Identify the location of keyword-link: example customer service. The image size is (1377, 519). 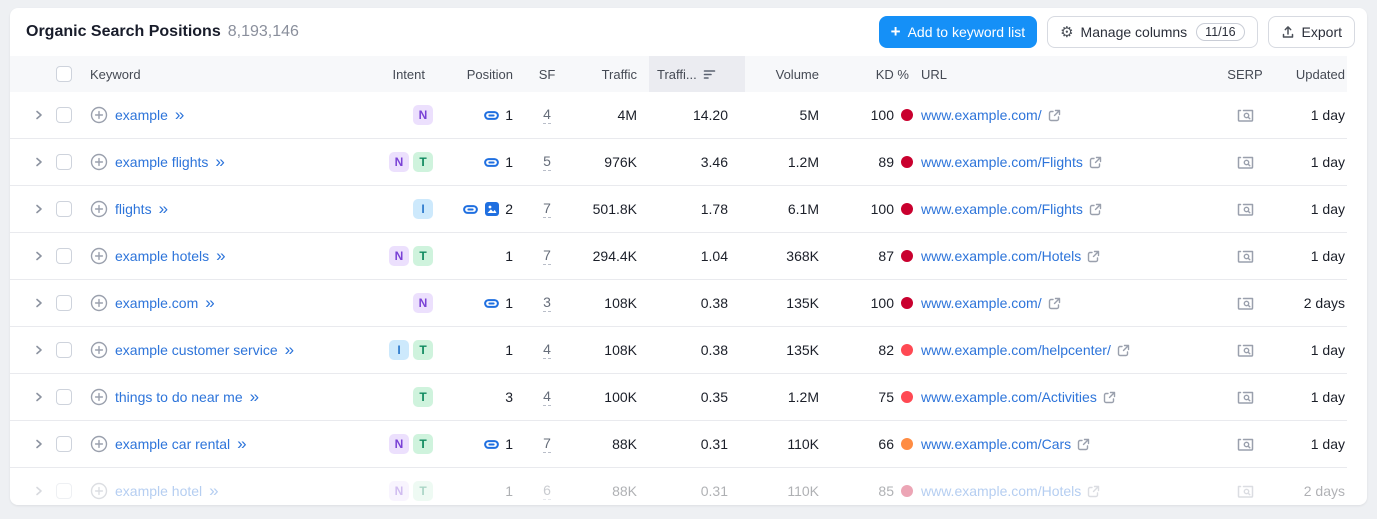
(196, 350).